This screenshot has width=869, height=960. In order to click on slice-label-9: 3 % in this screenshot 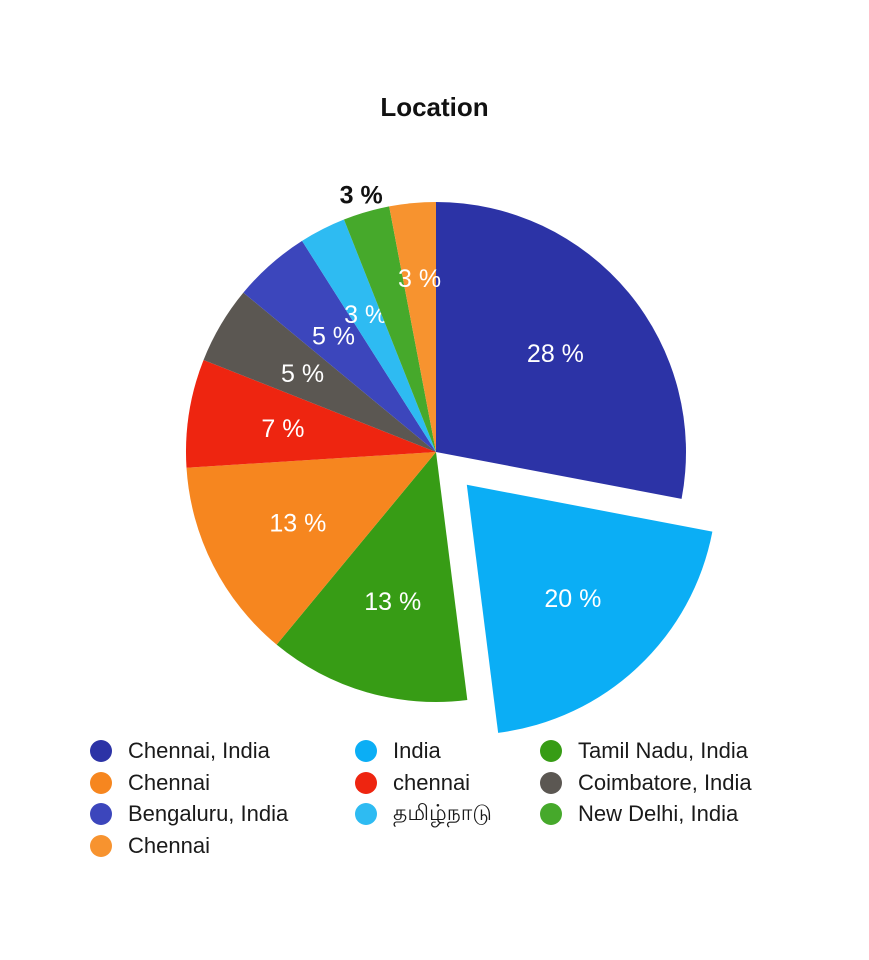, I will do `click(361, 196)`.